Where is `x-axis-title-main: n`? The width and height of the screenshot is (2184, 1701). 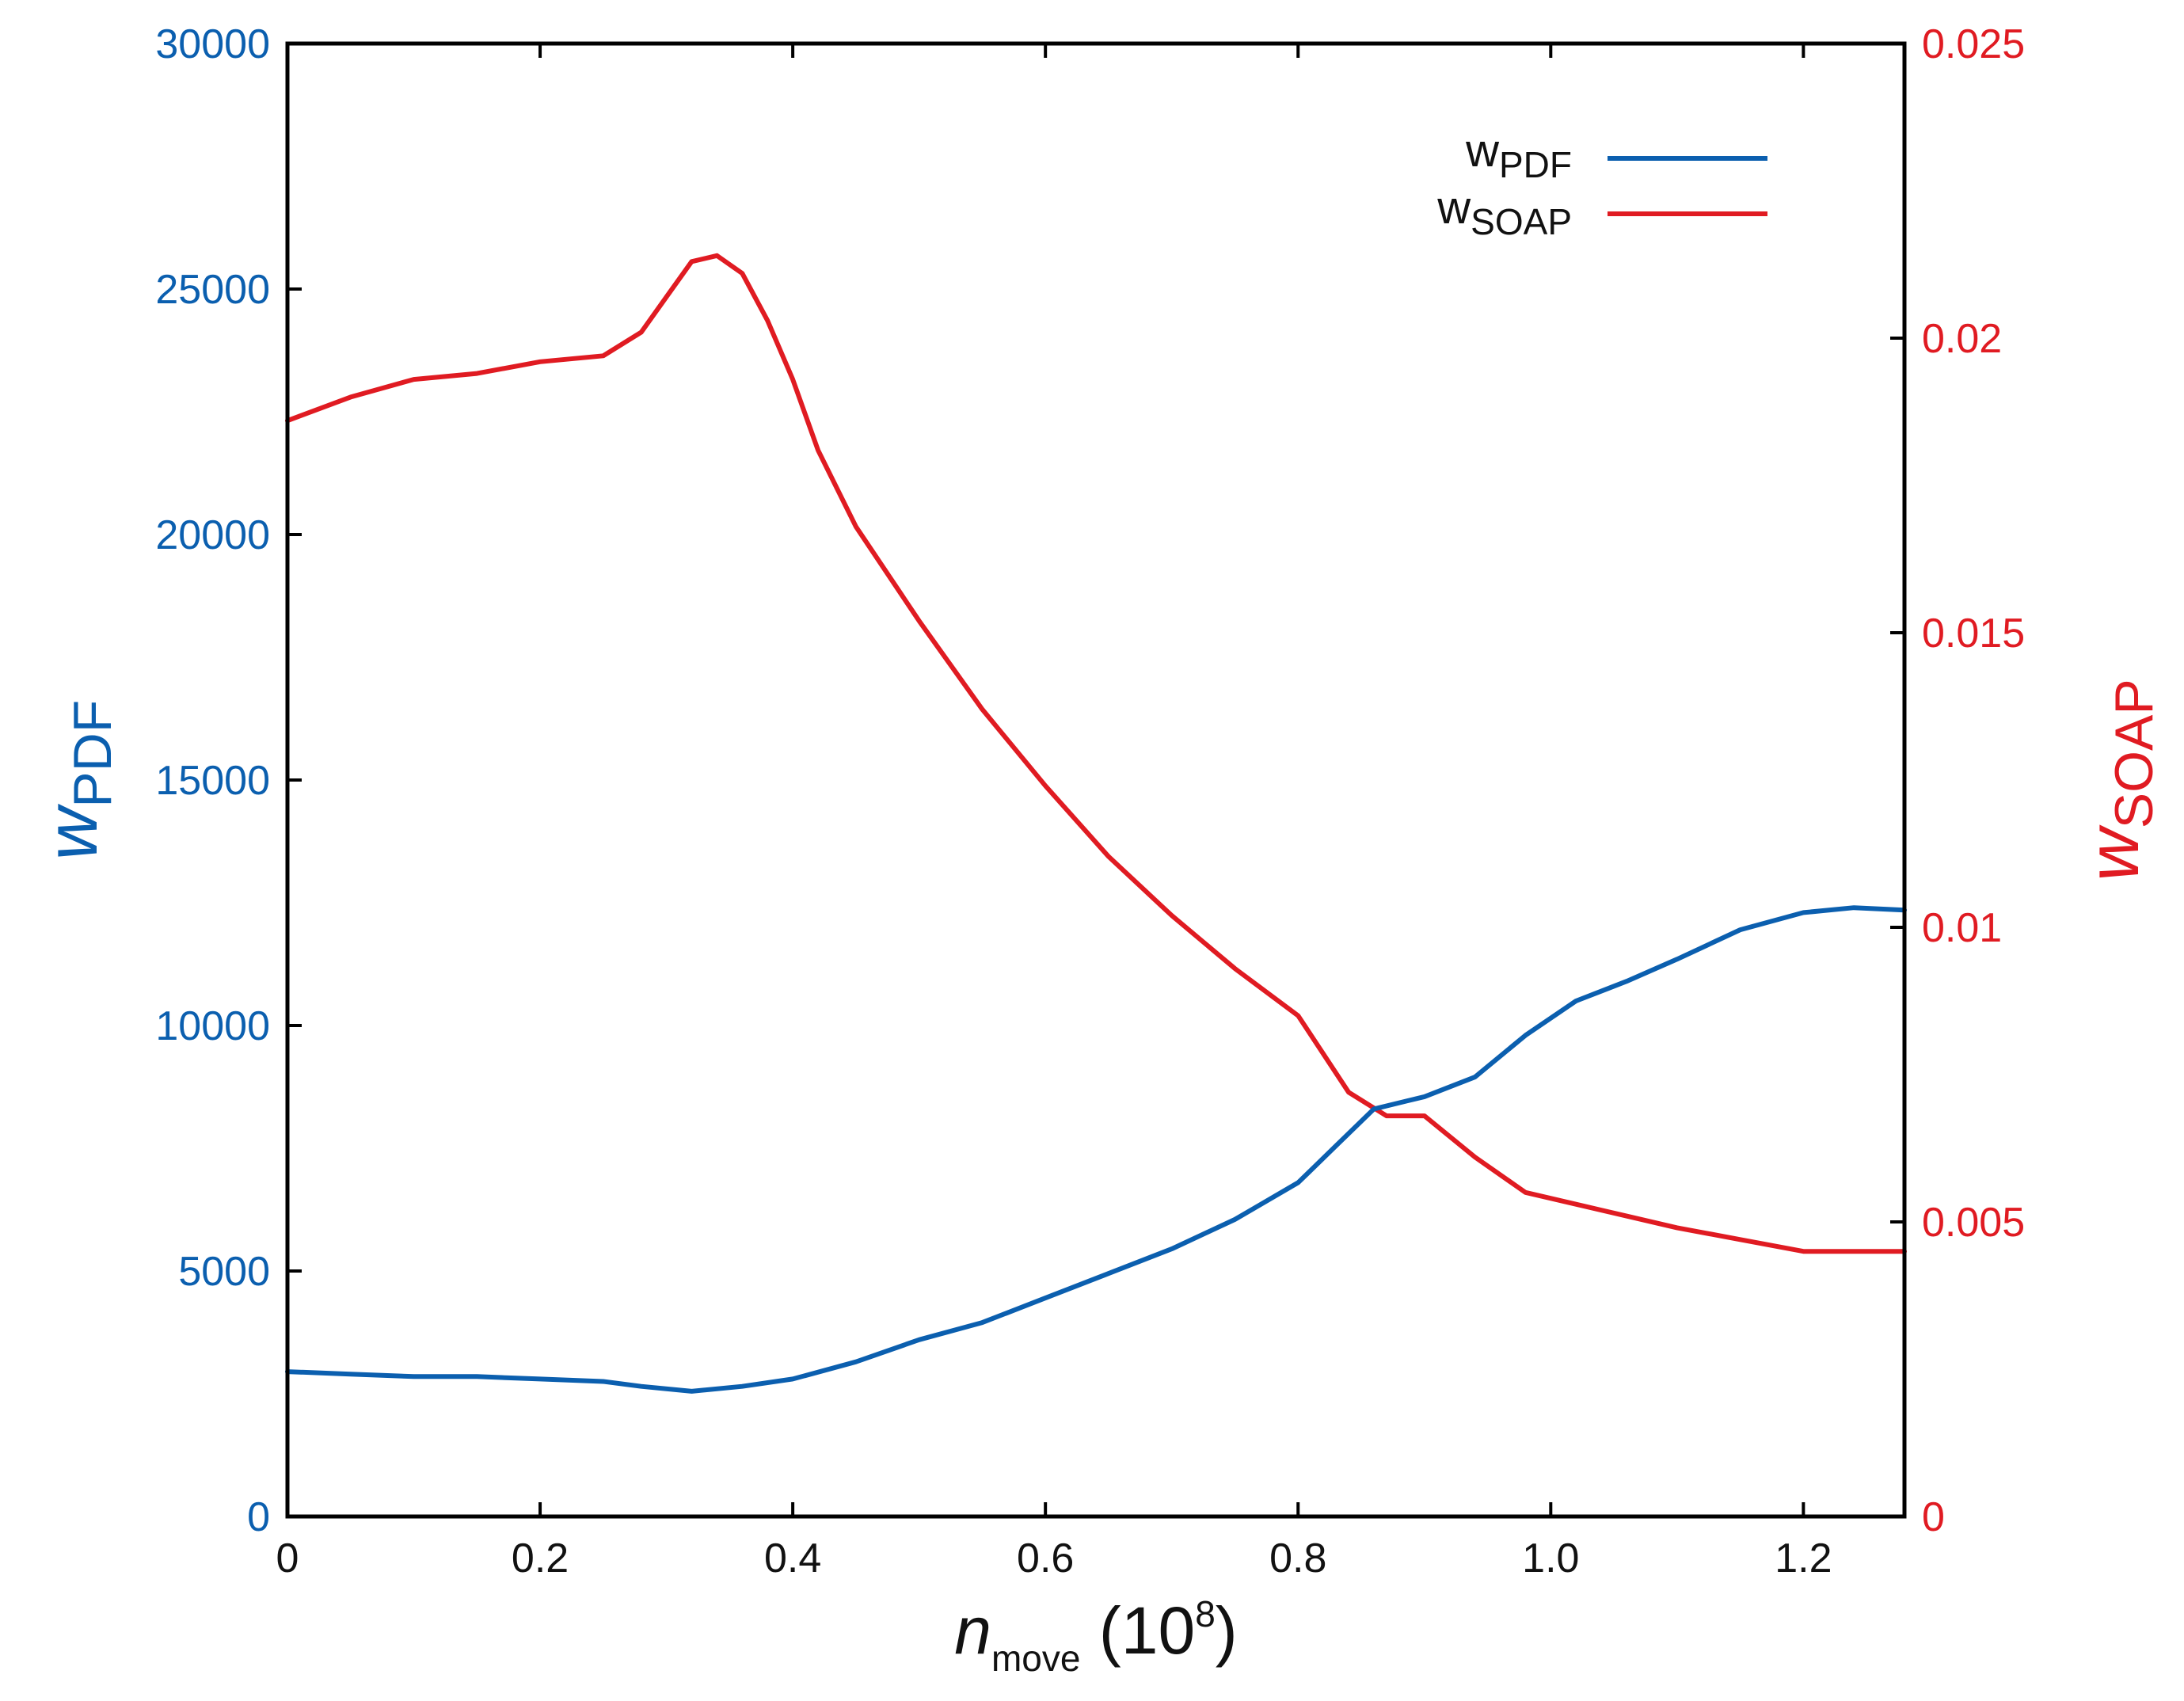 x-axis-title-main: n is located at coordinates (973, 1630).